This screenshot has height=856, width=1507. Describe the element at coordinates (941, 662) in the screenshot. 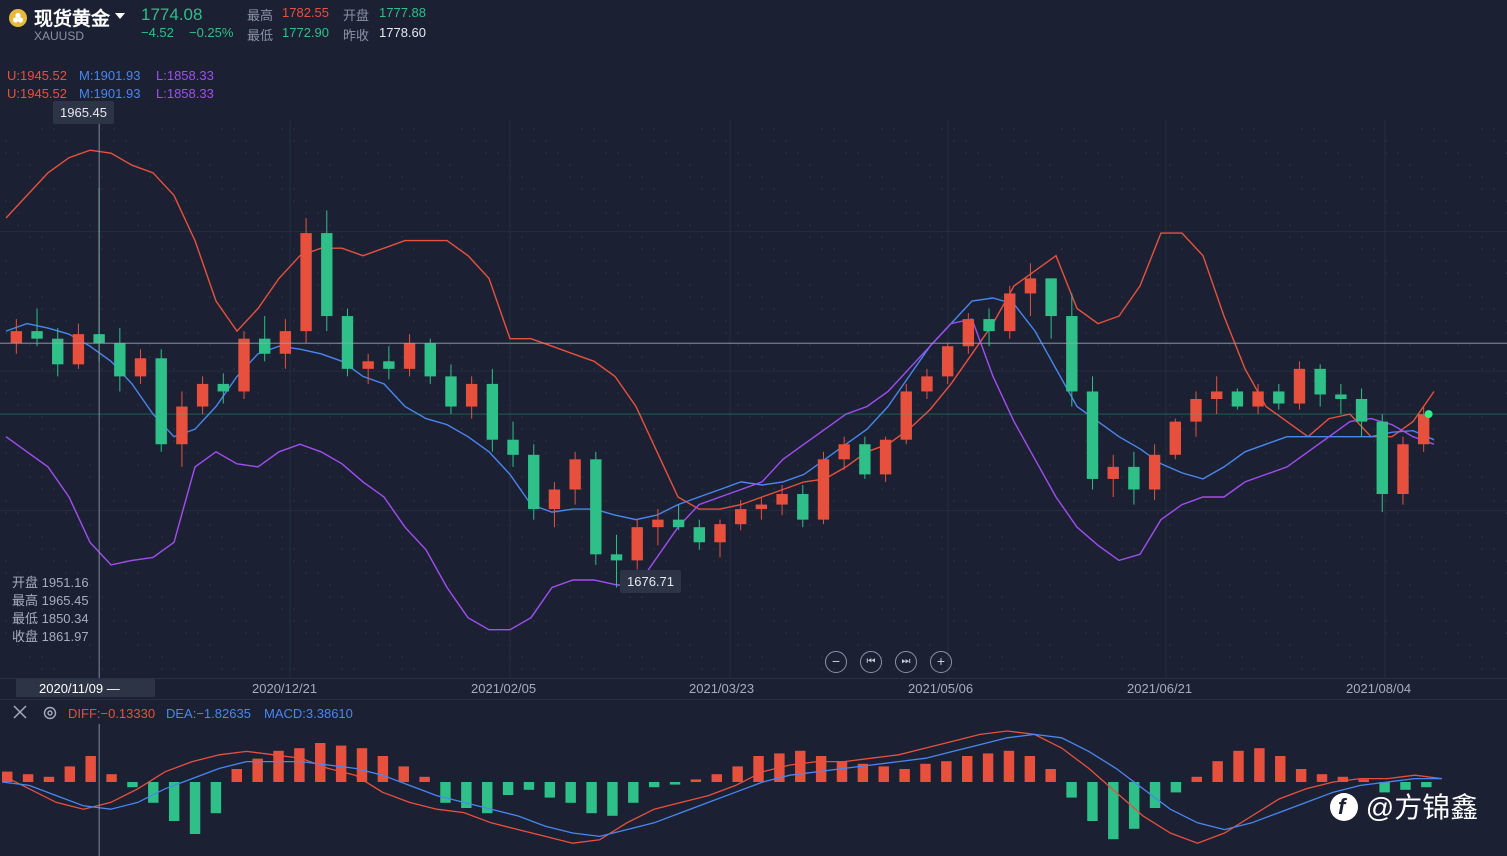

I see `zoom-in-button: +` at that location.